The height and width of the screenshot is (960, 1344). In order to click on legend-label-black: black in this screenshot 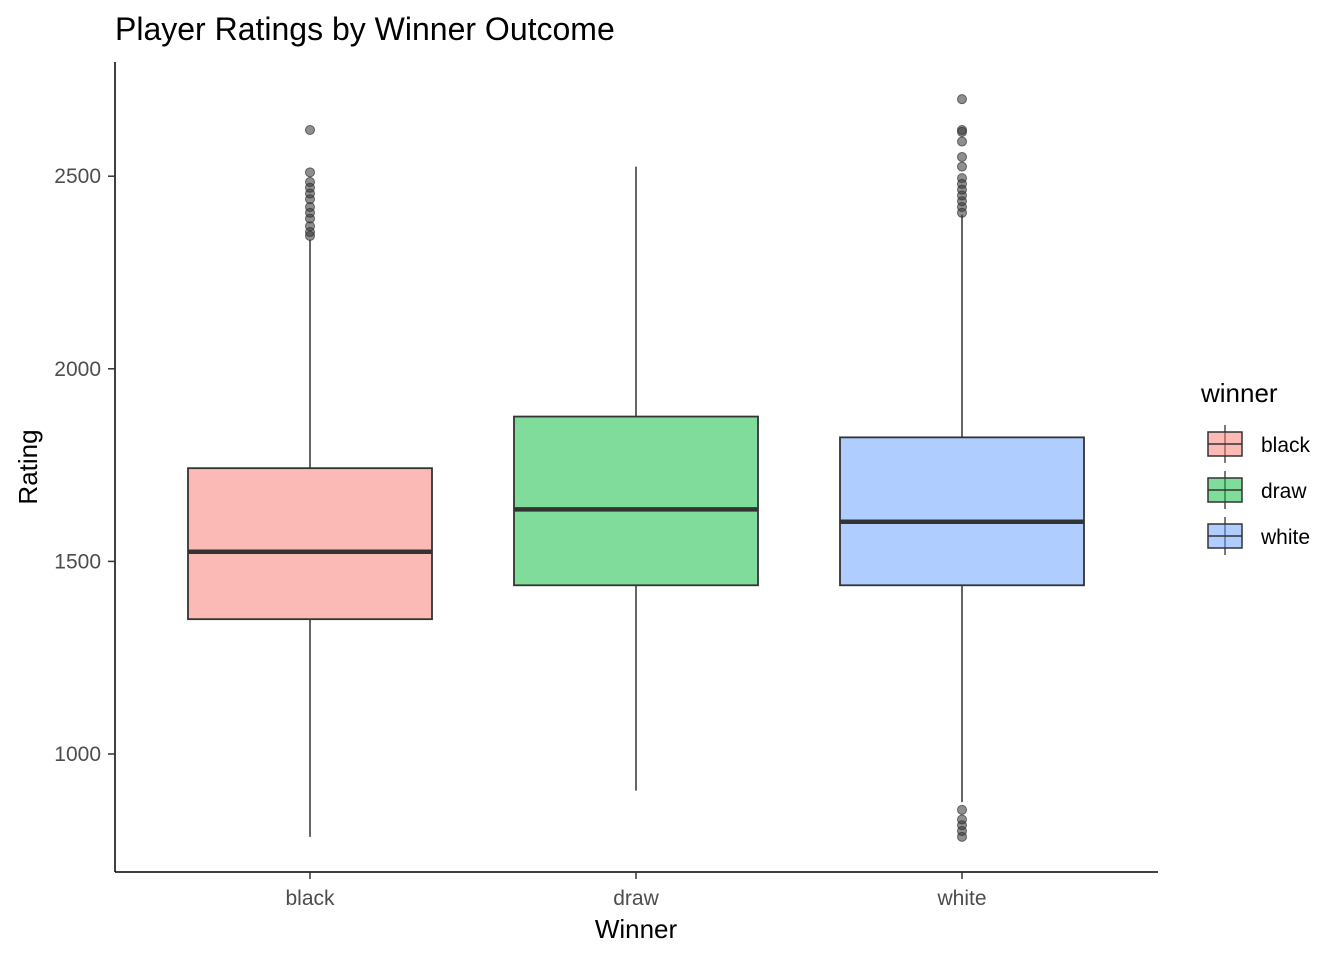, I will do `click(1286, 445)`.